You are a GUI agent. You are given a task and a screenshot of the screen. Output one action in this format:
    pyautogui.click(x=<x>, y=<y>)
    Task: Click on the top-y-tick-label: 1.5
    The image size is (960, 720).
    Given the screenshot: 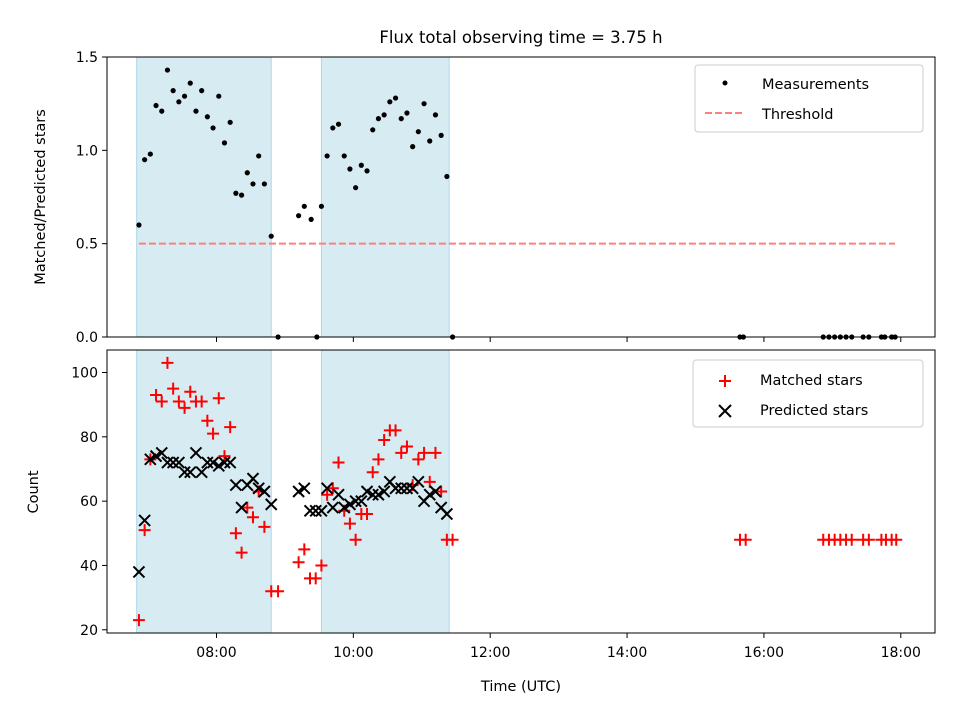 What is the action you would take?
    pyautogui.click(x=87, y=58)
    